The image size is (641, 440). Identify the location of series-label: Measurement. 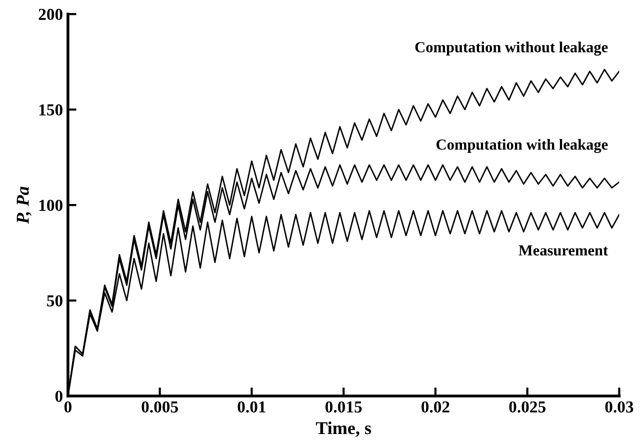
(563, 250).